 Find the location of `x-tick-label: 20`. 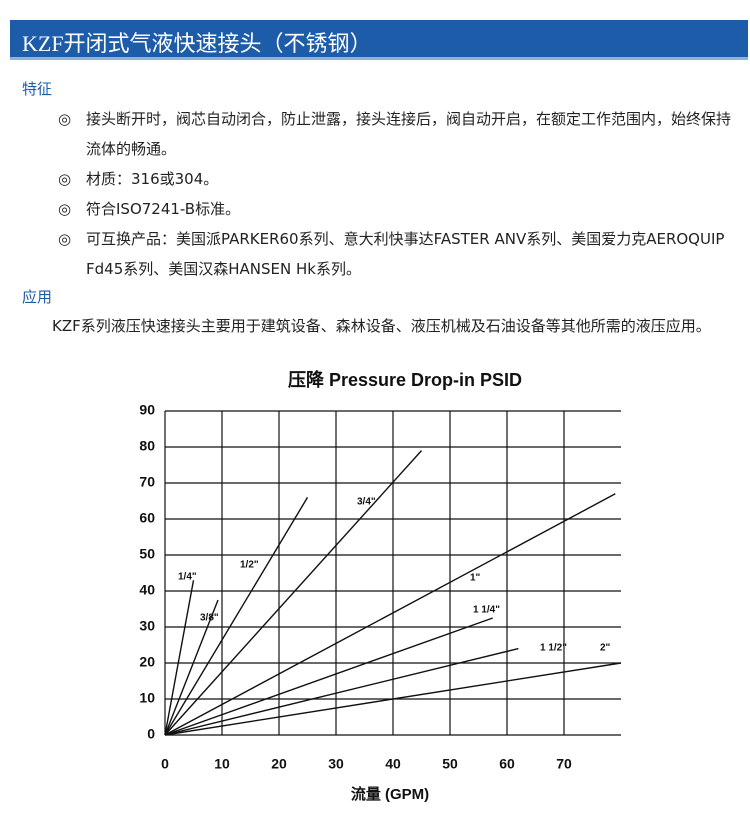

x-tick-label: 20 is located at coordinates (279, 764).